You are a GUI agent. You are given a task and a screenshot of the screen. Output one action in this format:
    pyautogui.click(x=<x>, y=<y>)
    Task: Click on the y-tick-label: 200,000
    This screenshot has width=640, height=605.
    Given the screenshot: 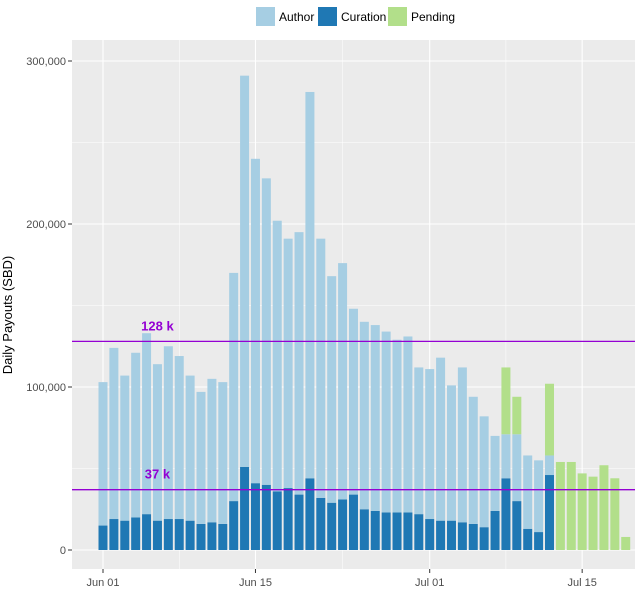 What is the action you would take?
    pyautogui.click(x=46, y=225)
    